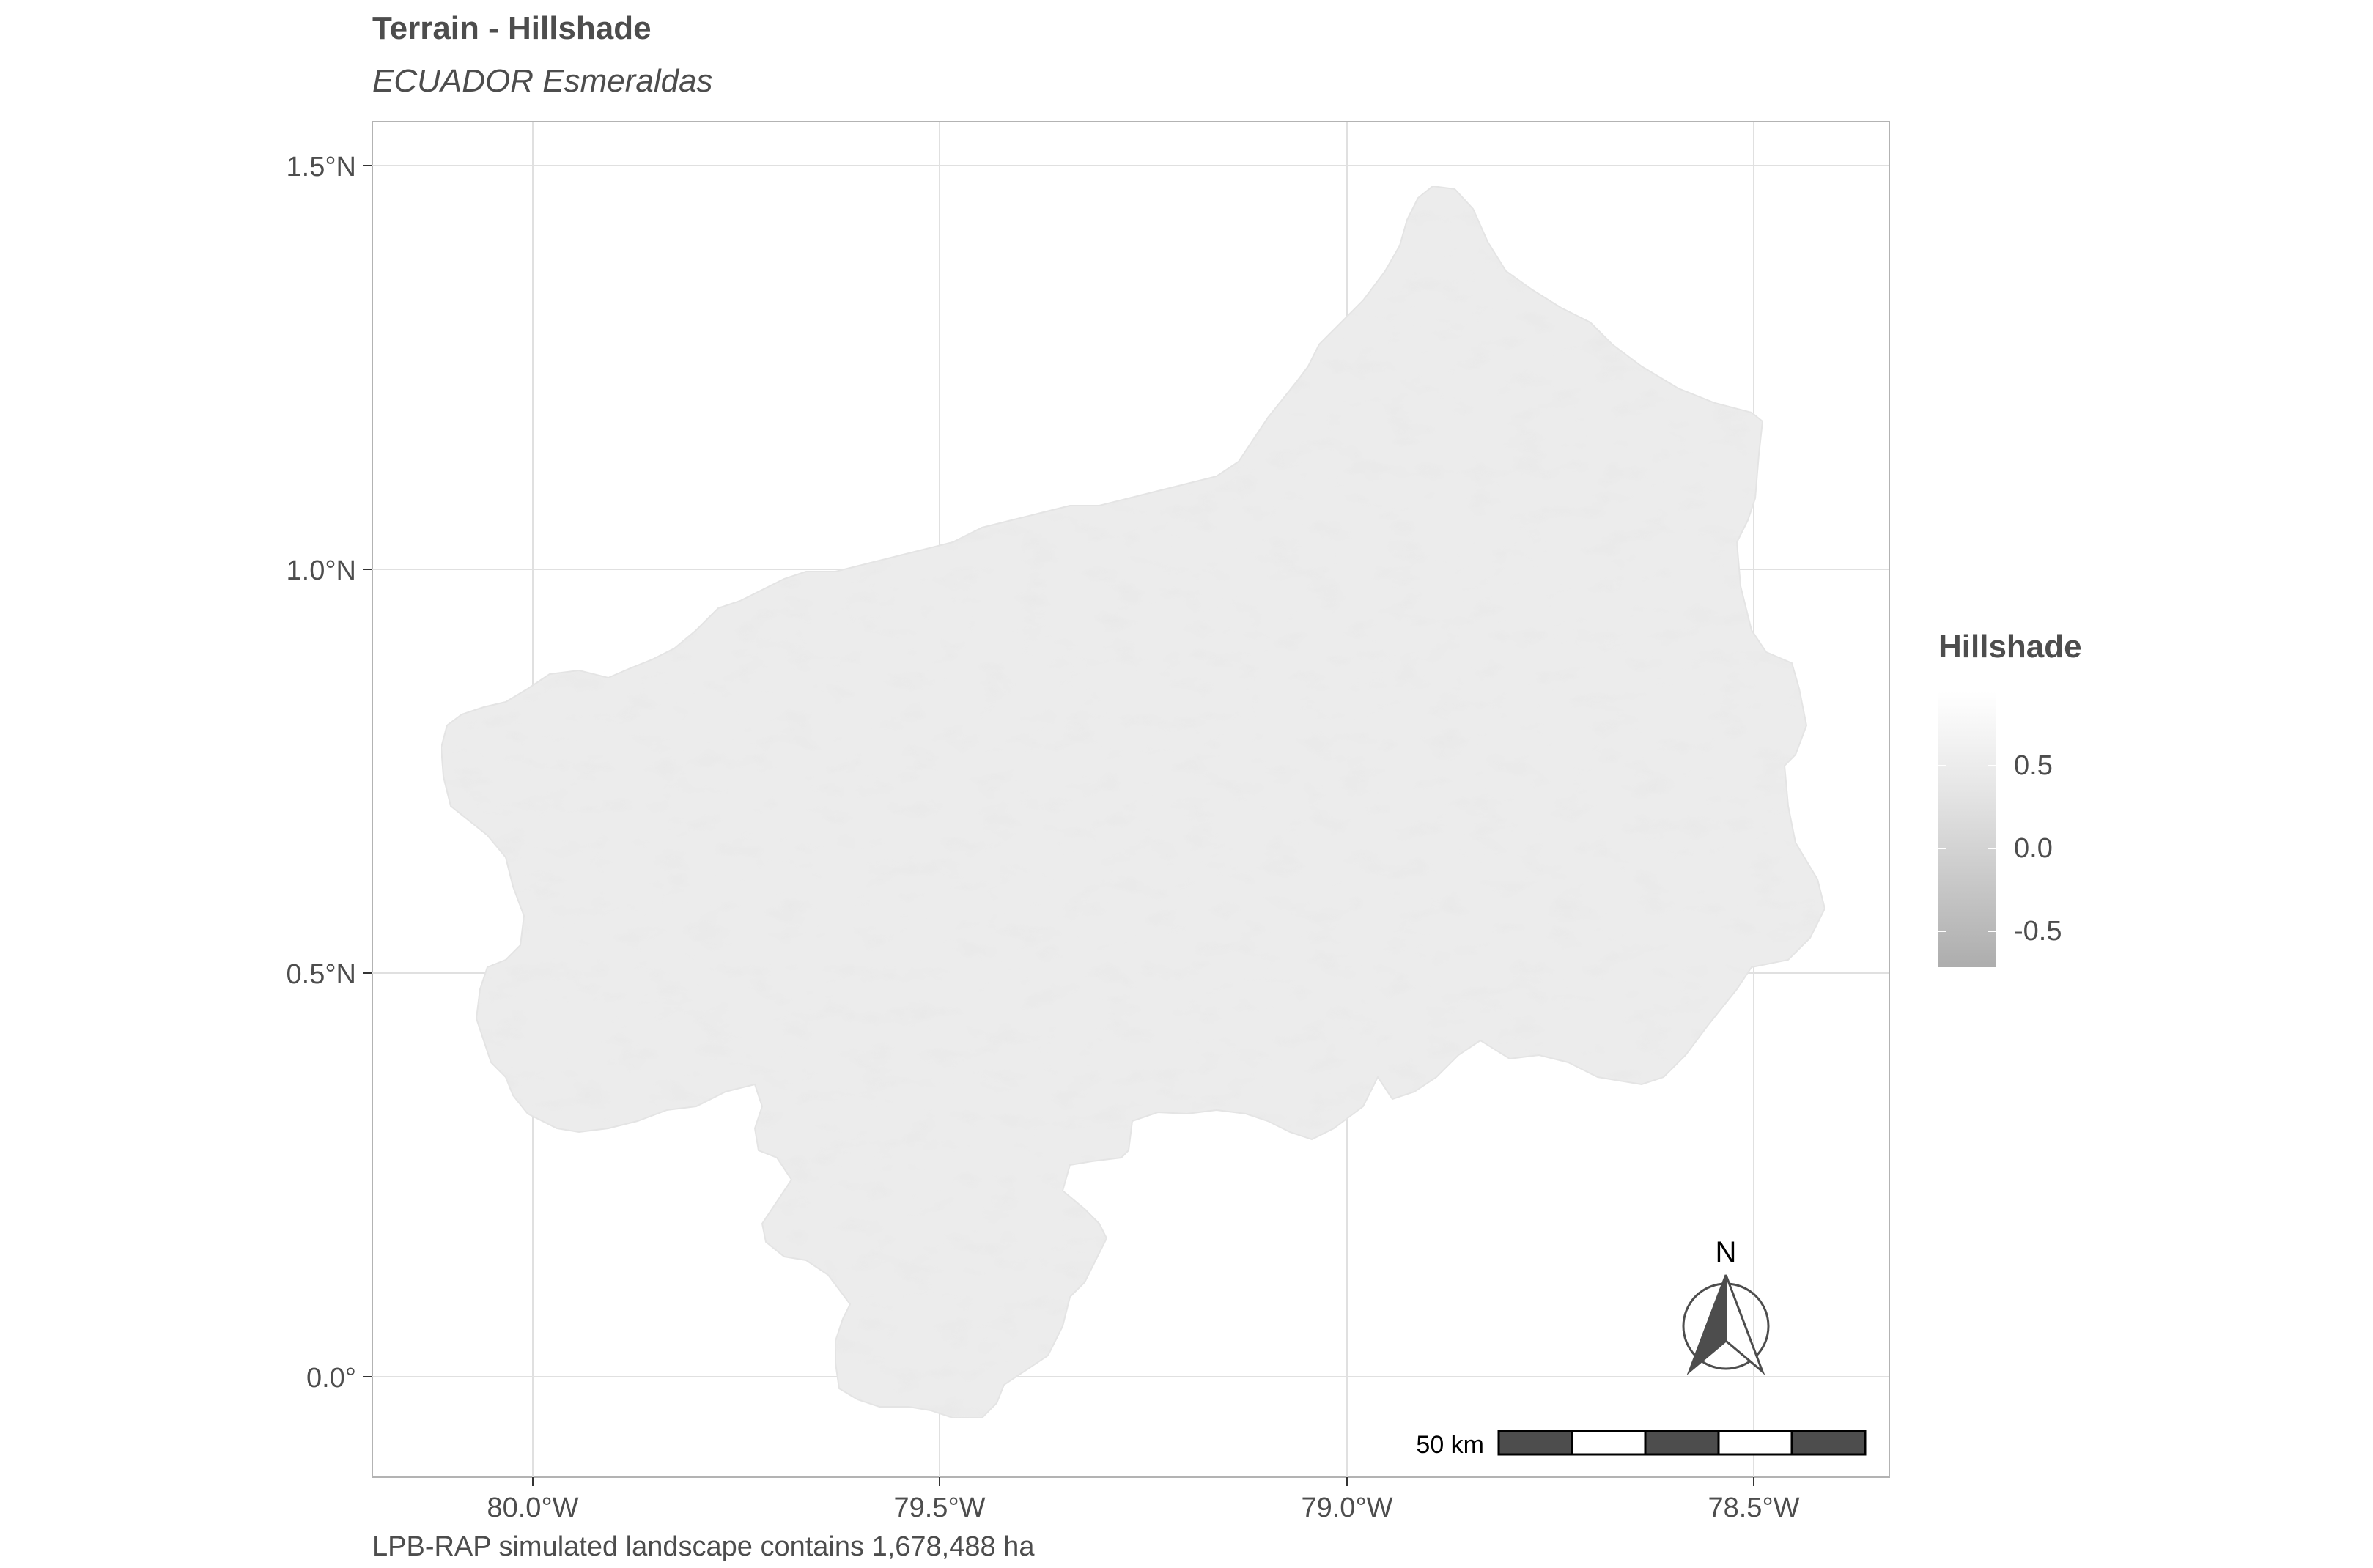 Image resolution: width=2373 pixels, height=1568 pixels. What do you see at coordinates (1753, 1508) in the screenshot?
I see `x-tick-label: 78.5°W` at bounding box center [1753, 1508].